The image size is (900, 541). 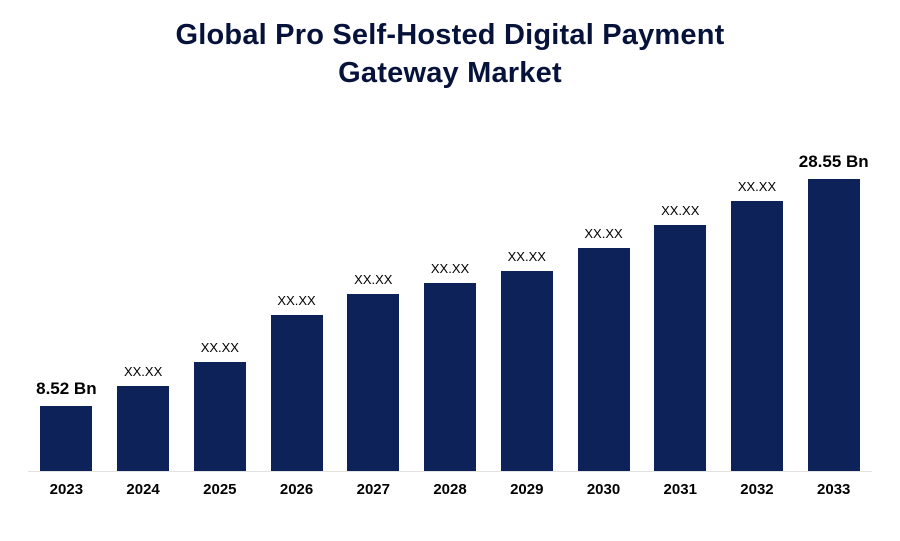 I want to click on bar-group-2027: XX.XX, so click(x=373, y=371).